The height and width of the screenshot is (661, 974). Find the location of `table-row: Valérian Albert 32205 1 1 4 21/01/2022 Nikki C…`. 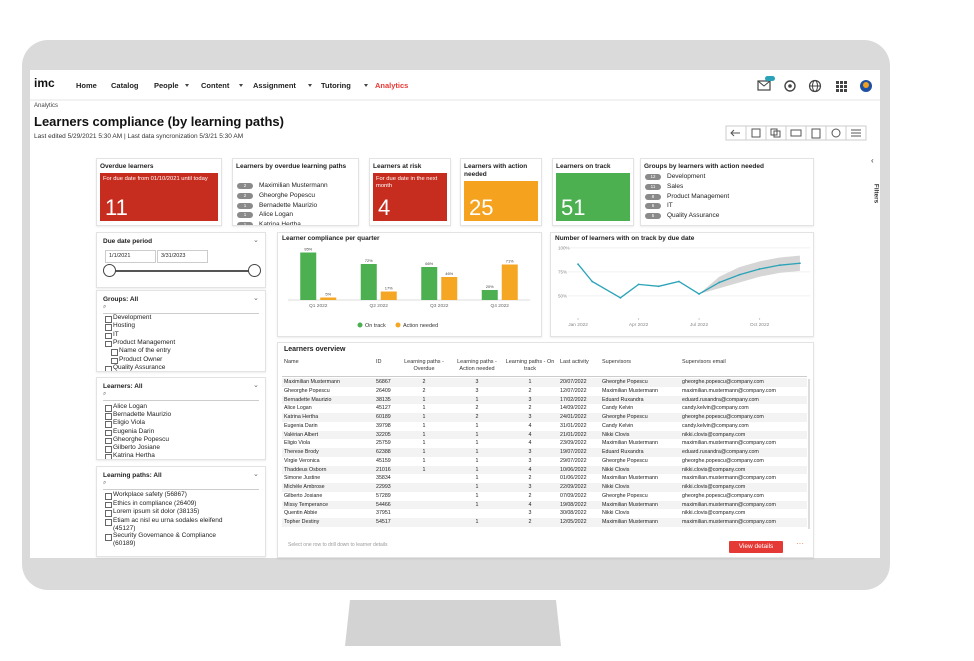

table-row: Valérian Albert 32205 1 1 4 21/01/2022 Nikki C… is located at coordinates (544, 435).